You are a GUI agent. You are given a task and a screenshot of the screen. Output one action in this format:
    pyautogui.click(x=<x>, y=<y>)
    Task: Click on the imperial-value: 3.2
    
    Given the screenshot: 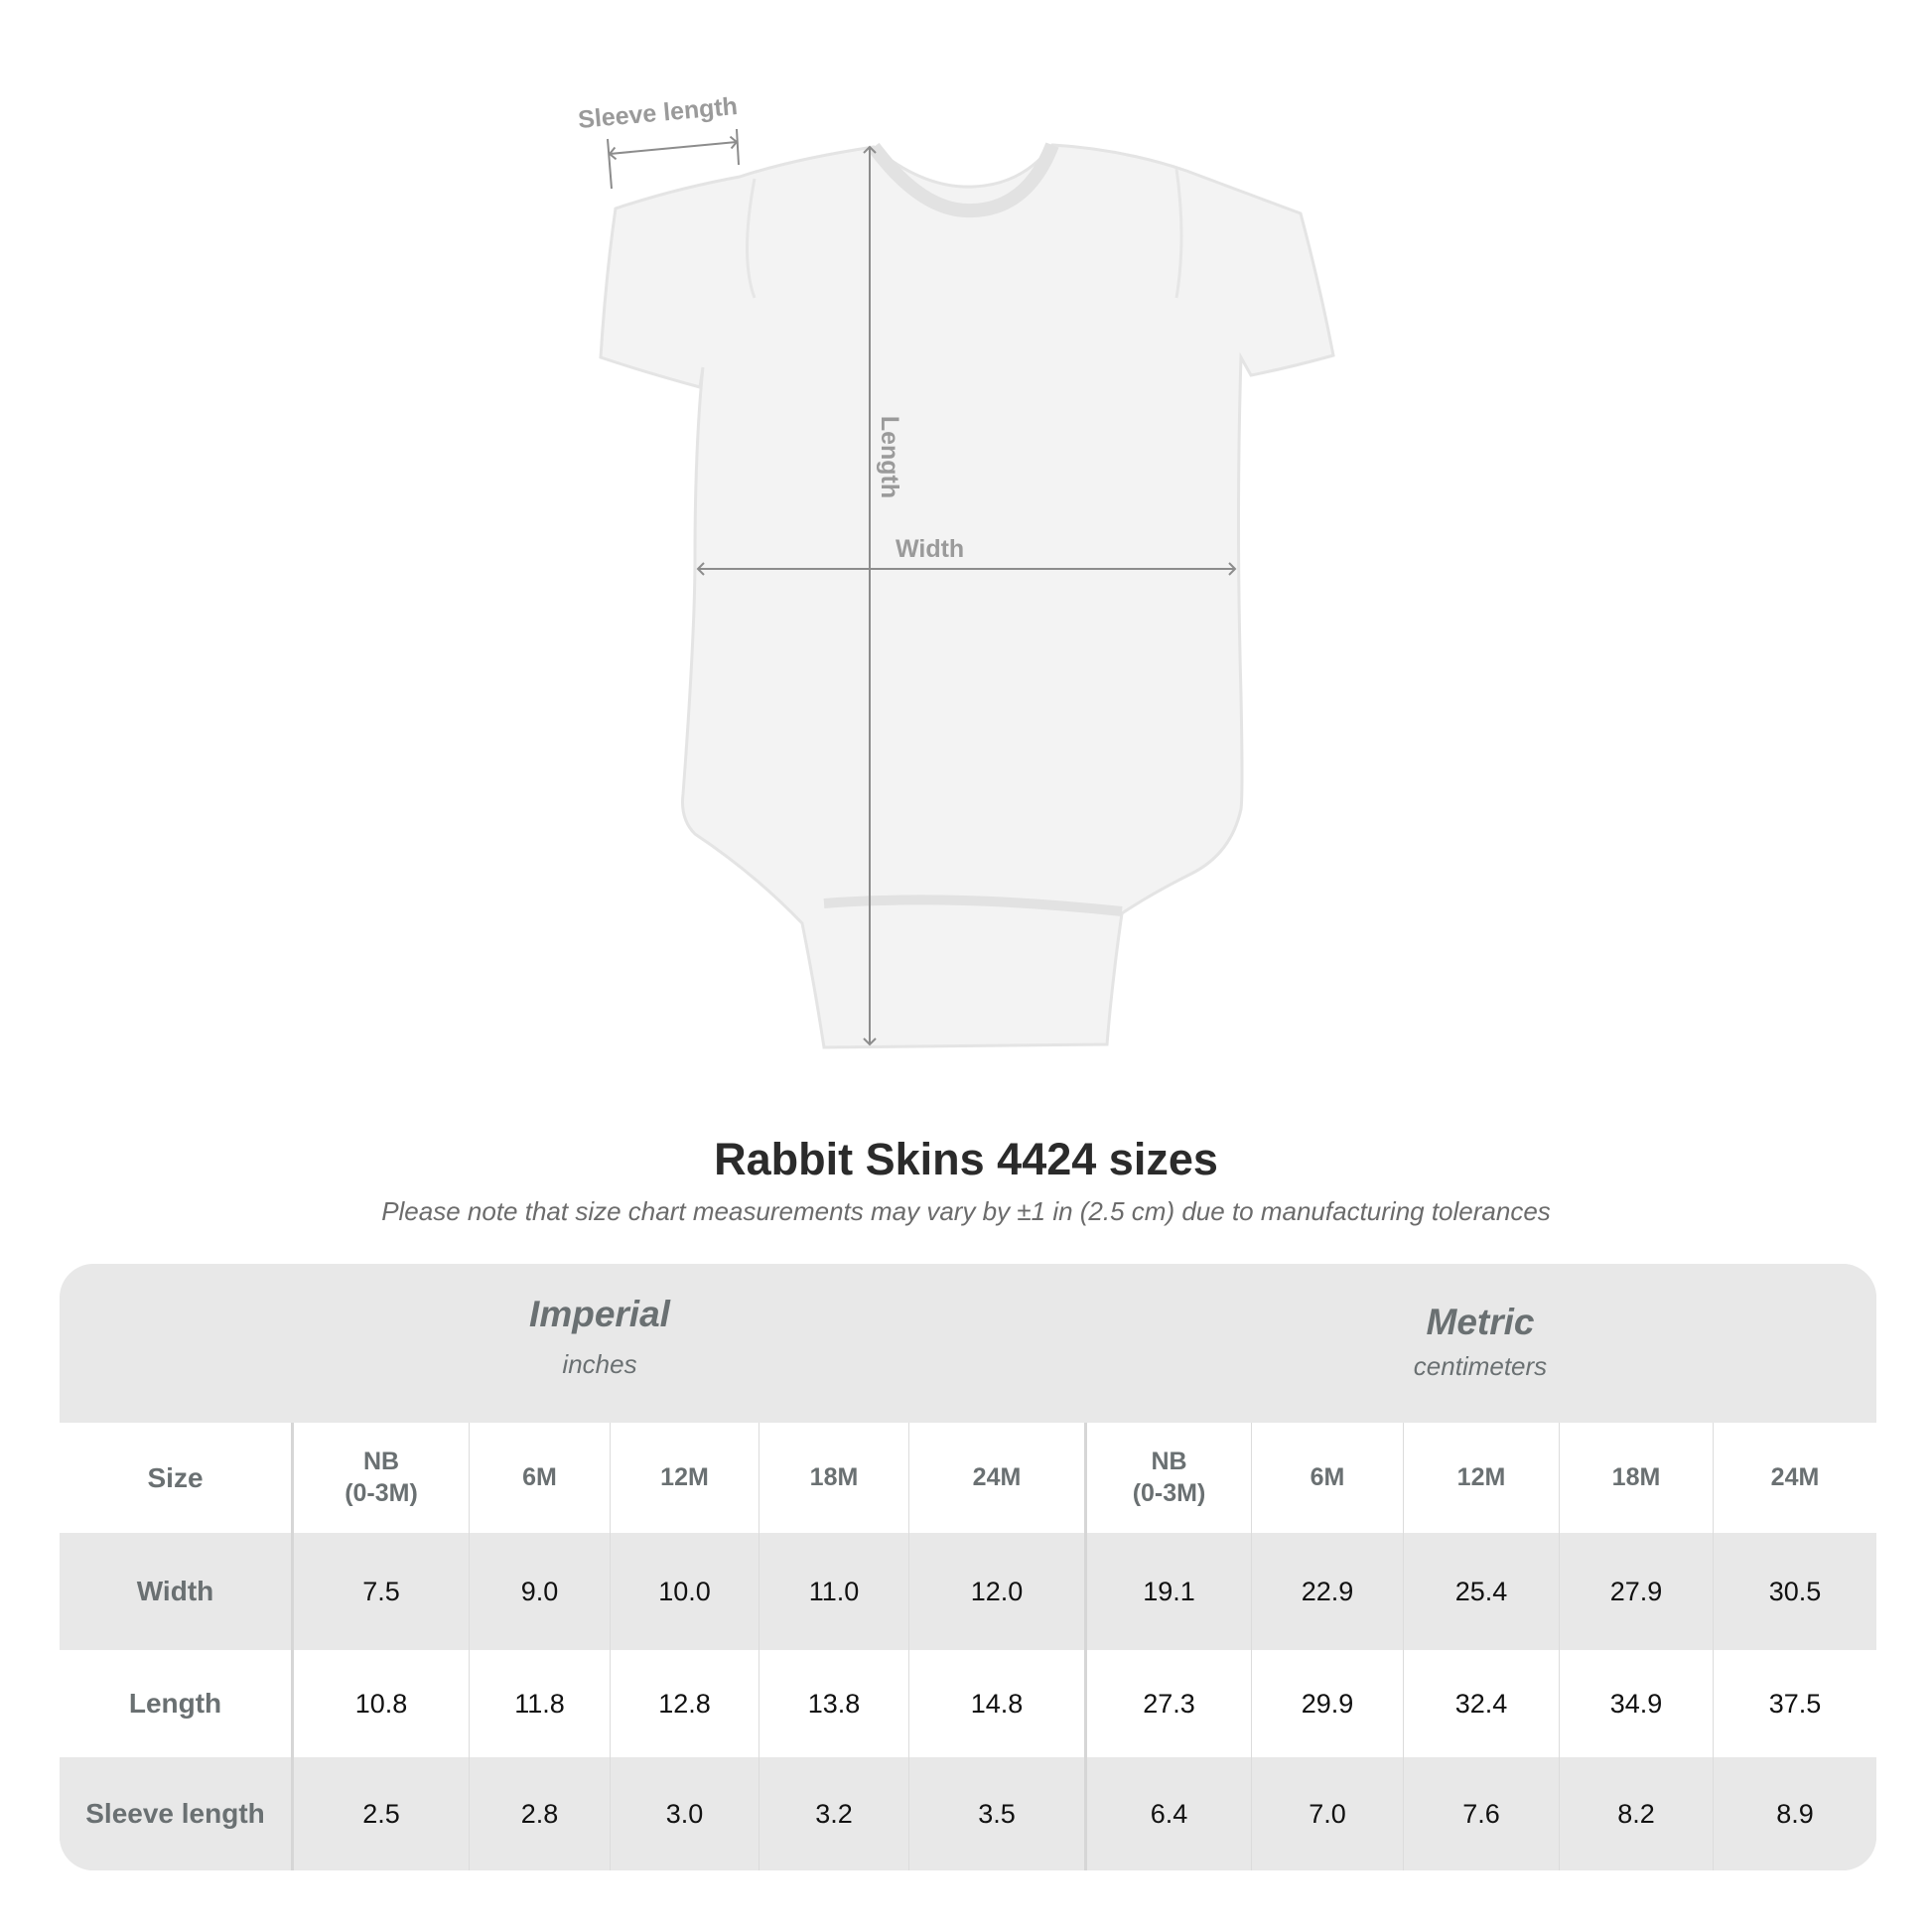 What is the action you would take?
    pyautogui.click(x=833, y=1814)
    